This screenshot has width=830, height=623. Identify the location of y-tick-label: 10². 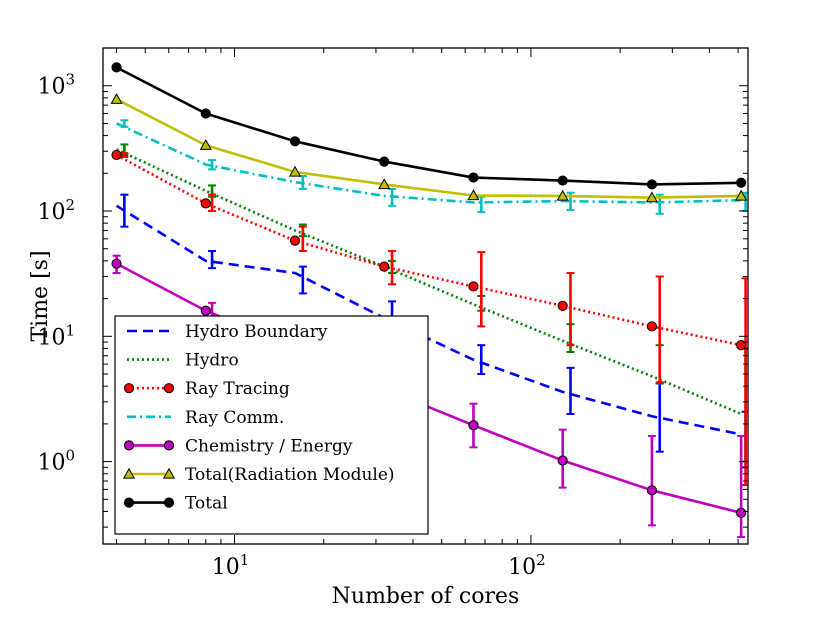
(56, 210).